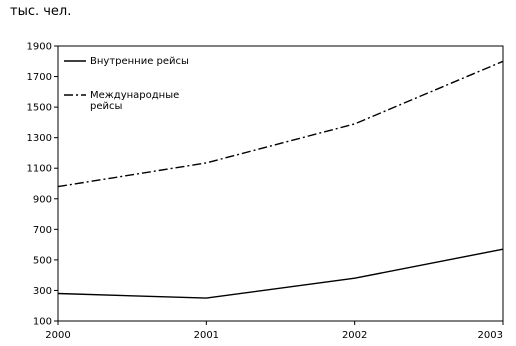  Describe the element at coordinates (42, 199) in the screenshot. I see `y-tick-label: 900` at that location.